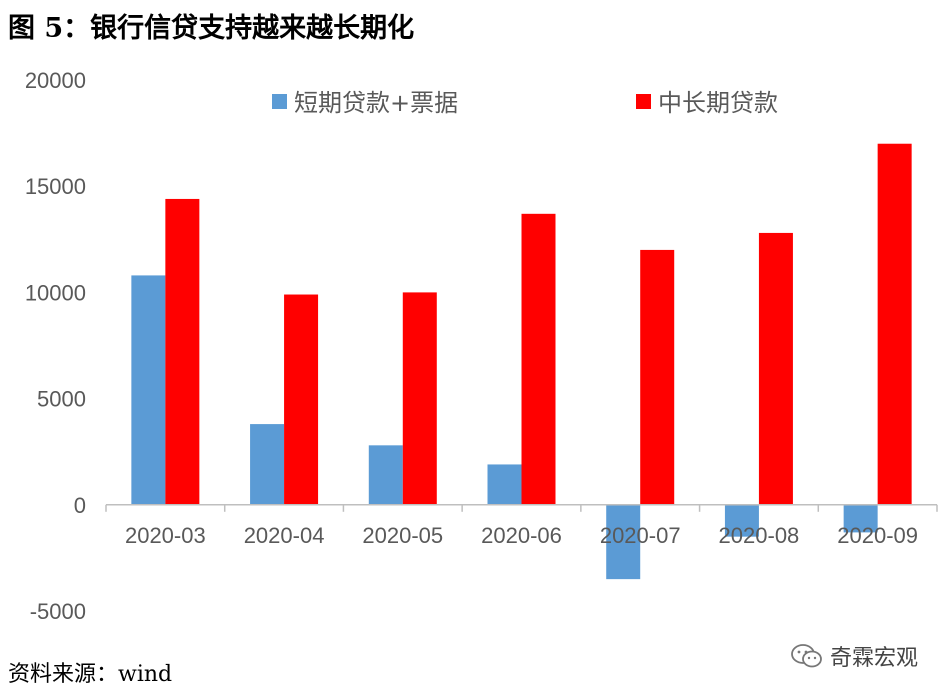 The width and height of the screenshot is (951, 697). I want to click on watermark: 奇霖宏观, so click(854, 656).